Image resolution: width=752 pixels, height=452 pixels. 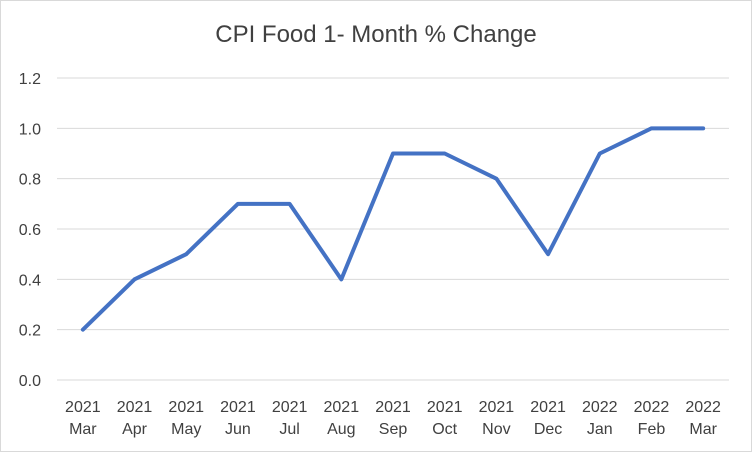 What do you see at coordinates (376, 34) in the screenshot?
I see `chart-title: CPI Food 1- Month % Change` at bounding box center [376, 34].